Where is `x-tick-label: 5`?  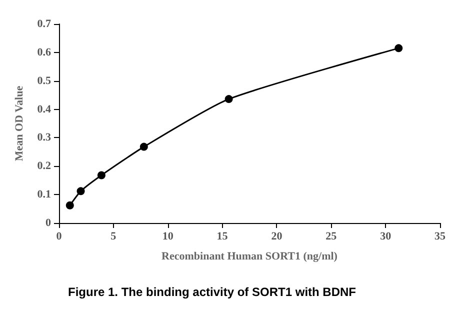 x-tick-label: 5 is located at coordinates (113, 236).